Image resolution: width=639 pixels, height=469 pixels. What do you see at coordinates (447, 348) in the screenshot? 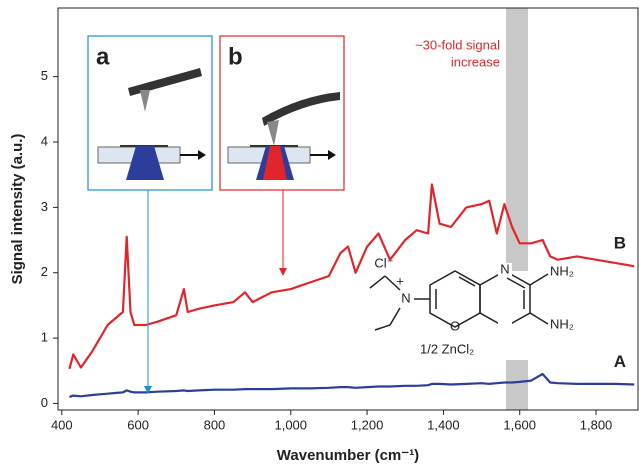
I see `atom: 1/2 ZnCl₂` at bounding box center [447, 348].